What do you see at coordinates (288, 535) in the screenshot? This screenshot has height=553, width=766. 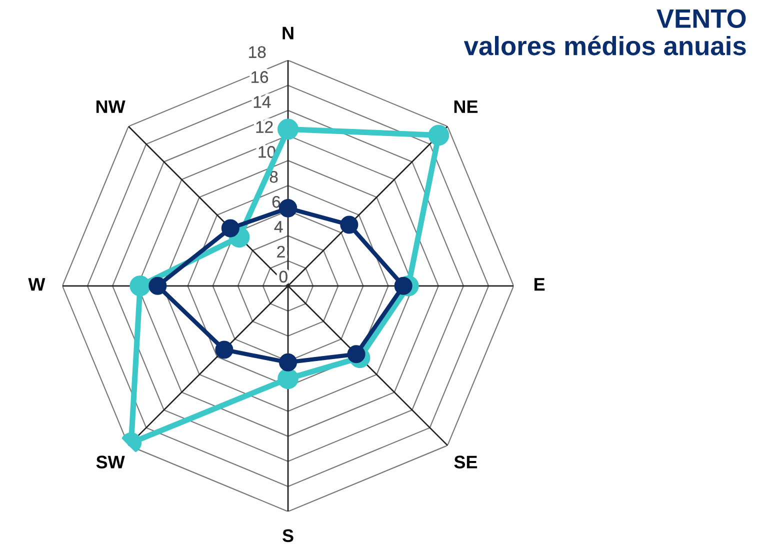 I see `spoke-label: S` at bounding box center [288, 535].